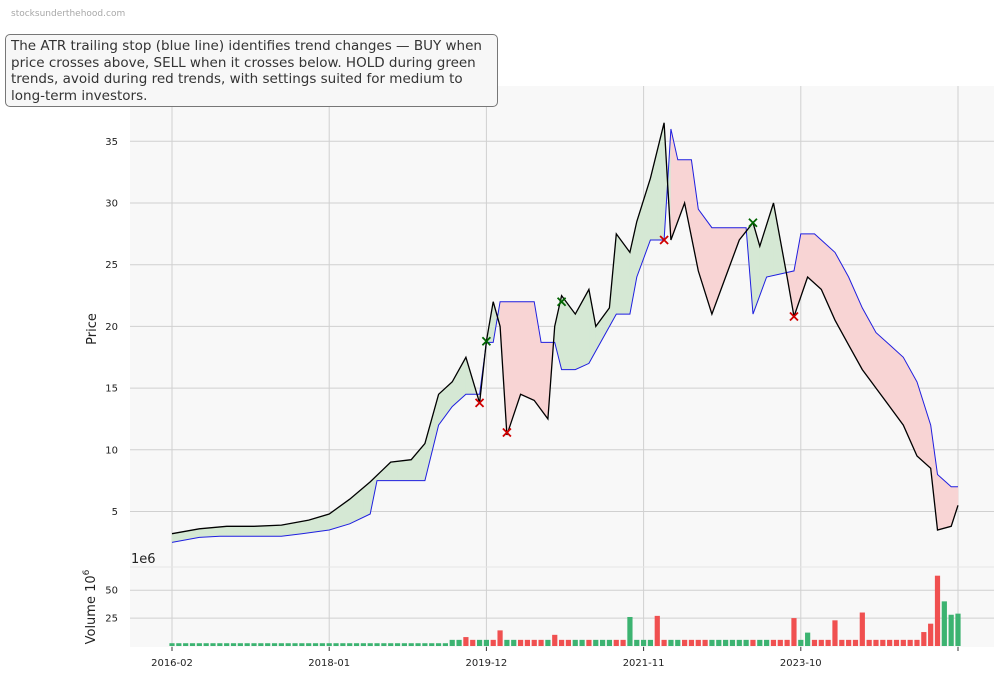 The height and width of the screenshot is (678, 1004). Describe the element at coordinates (111, 142) in the screenshot. I see `price-tick-label: 35` at that location.